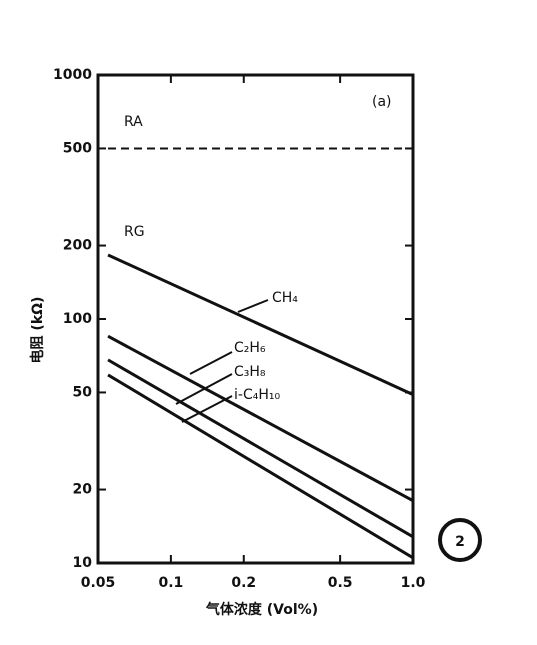 The width and height of the screenshot is (537, 645). I want to click on curve-label: RG, so click(134, 232).